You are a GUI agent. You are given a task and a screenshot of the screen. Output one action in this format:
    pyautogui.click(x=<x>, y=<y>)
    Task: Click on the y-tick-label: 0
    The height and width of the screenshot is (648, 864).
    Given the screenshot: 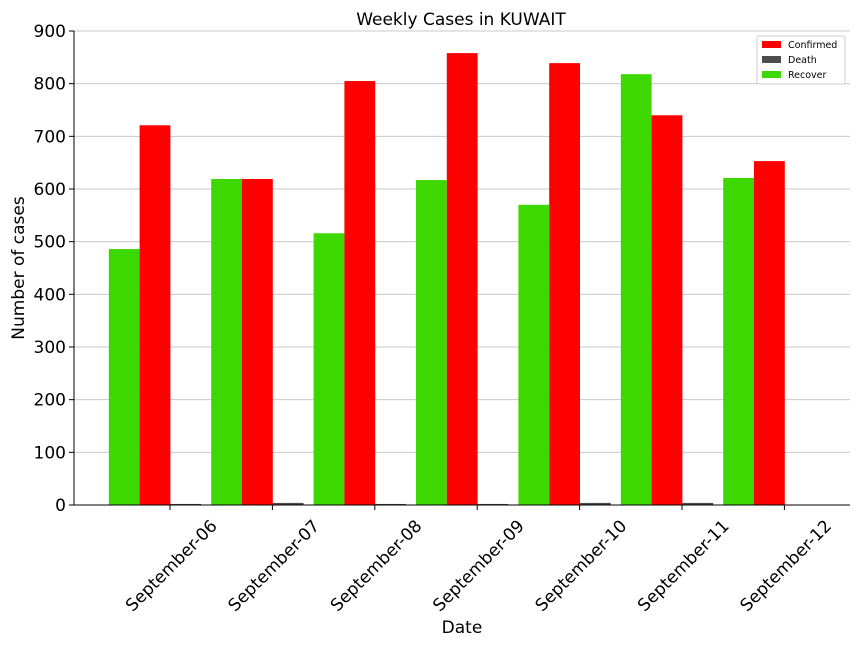 What is the action you would take?
    pyautogui.click(x=60, y=506)
    